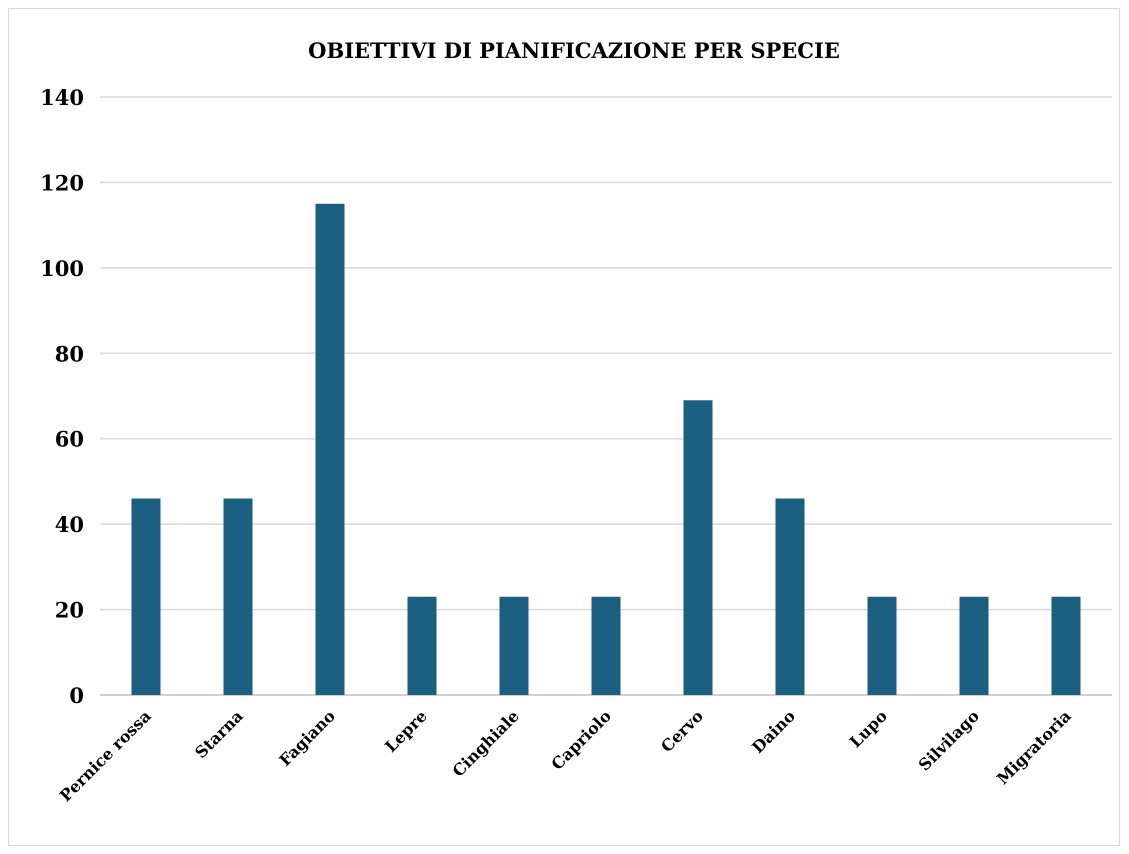  Describe the element at coordinates (773, 731) in the screenshot. I see `x-tick-label: Daino` at that location.